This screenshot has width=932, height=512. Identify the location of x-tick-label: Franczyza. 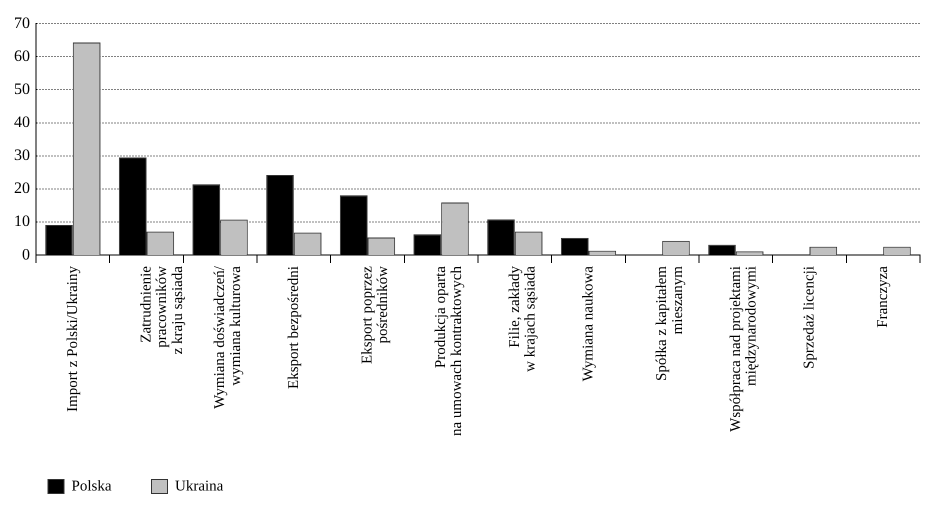
(883, 297).